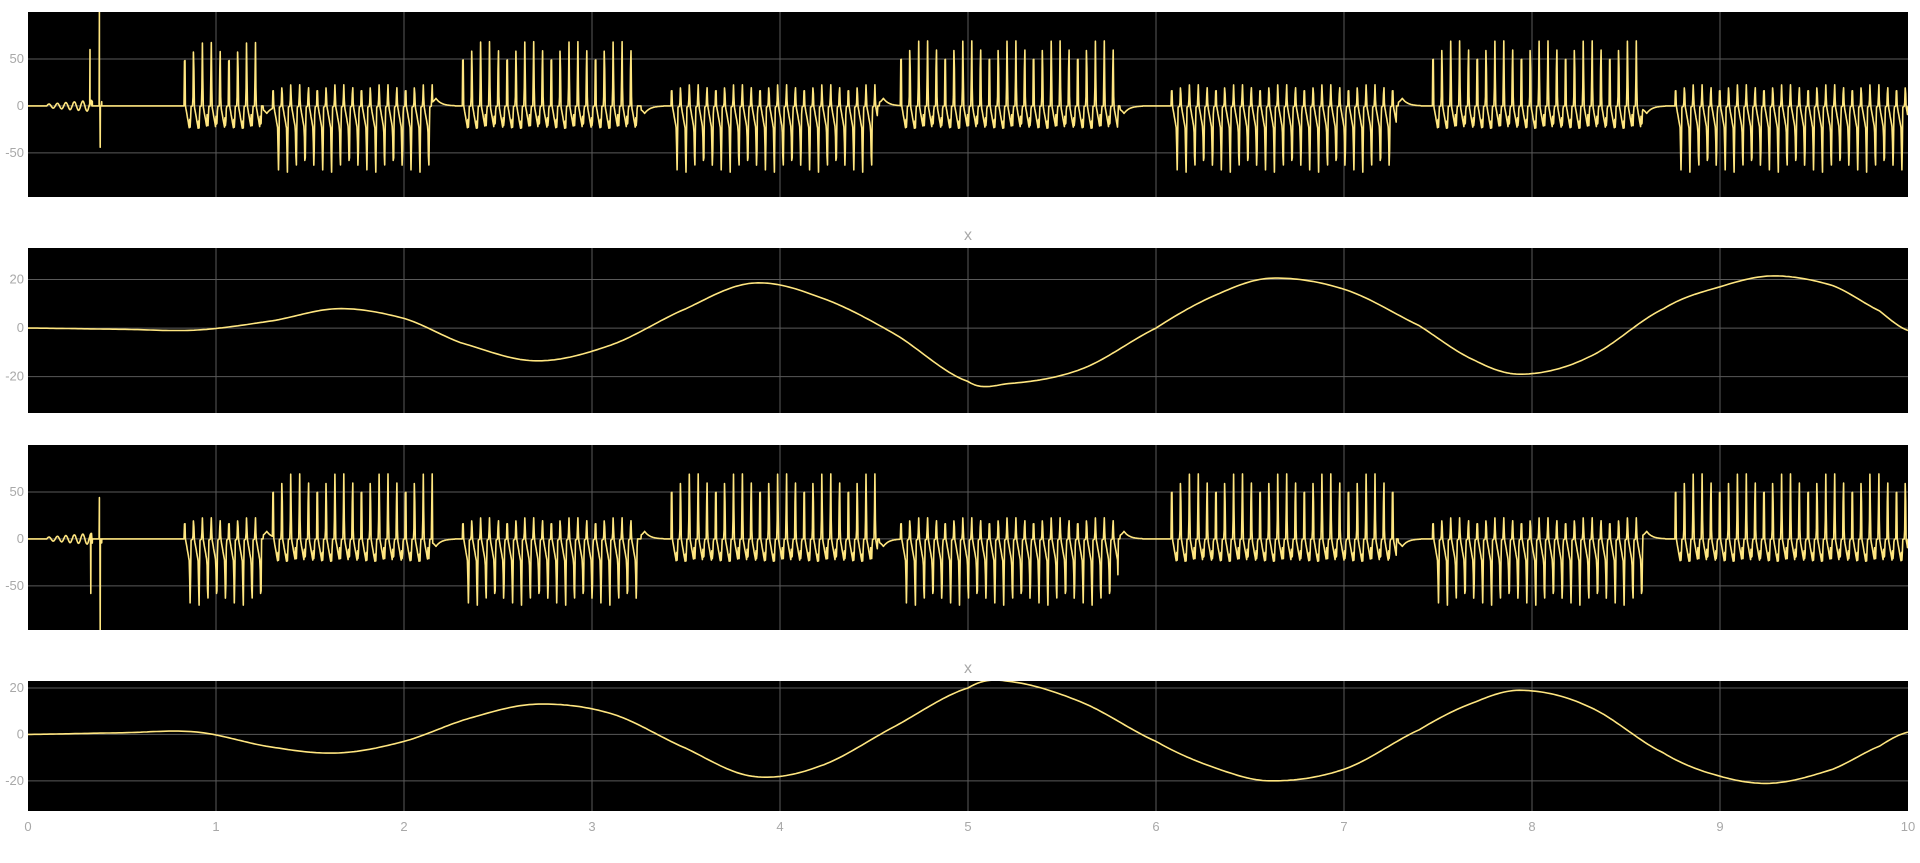 Image resolution: width=1920 pixels, height=863 pixels. I want to click on x-tick-label: 9, so click(1719, 826).